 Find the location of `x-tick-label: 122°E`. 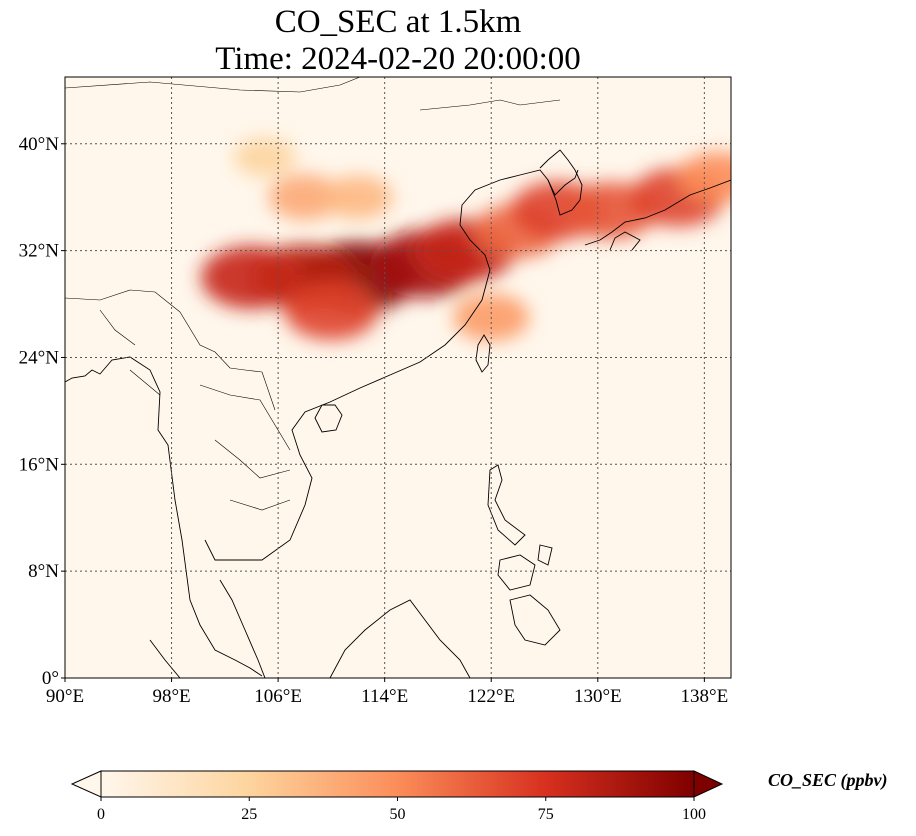

x-tick-label: 122°E is located at coordinates (491, 696).